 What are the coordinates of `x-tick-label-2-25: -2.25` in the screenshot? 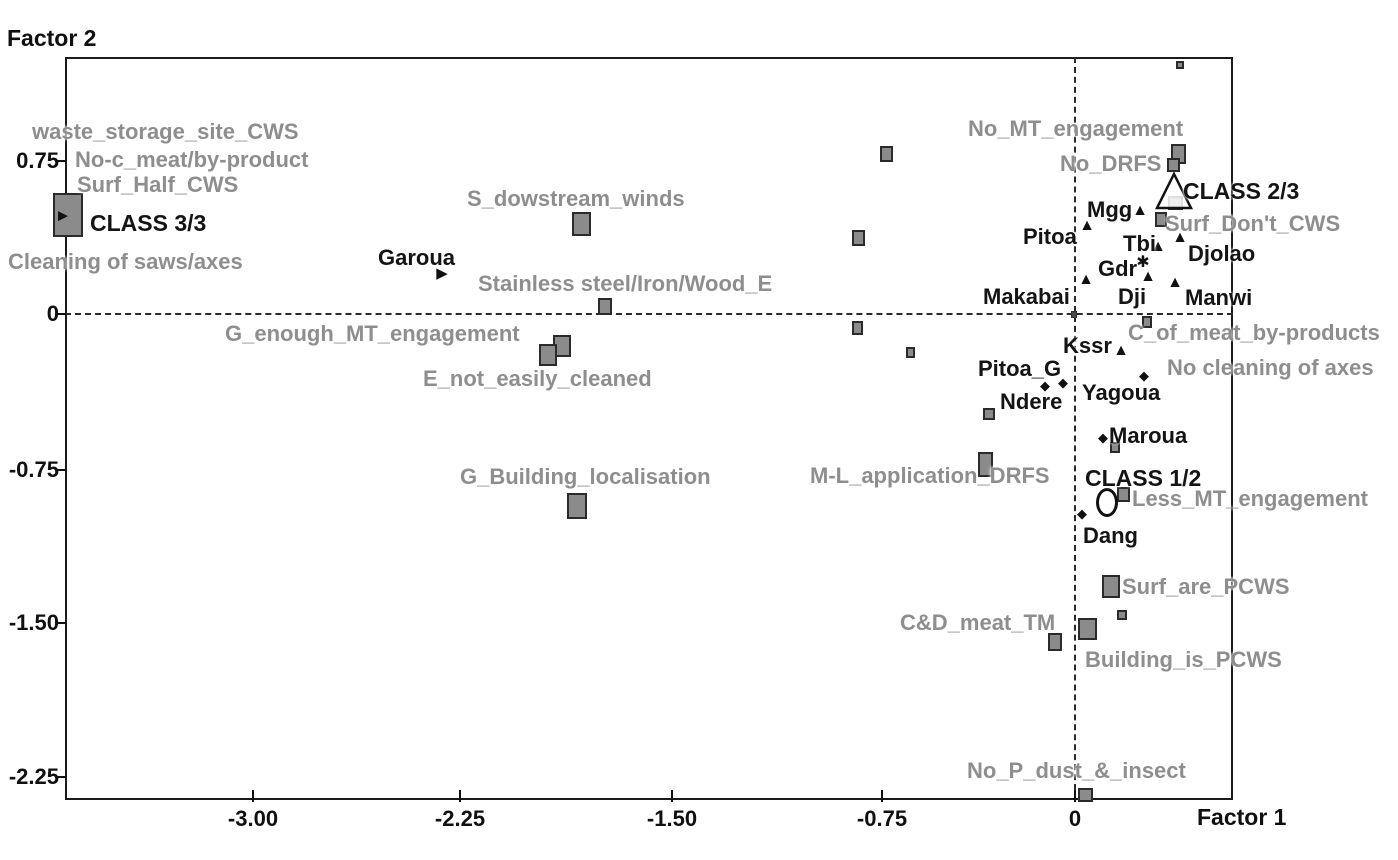 It's located at (460, 818).